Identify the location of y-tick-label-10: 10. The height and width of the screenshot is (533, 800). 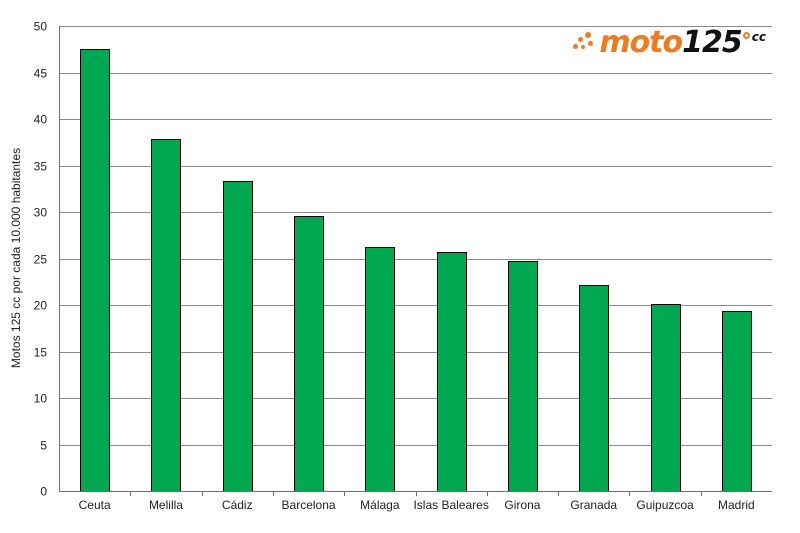
(41, 399).